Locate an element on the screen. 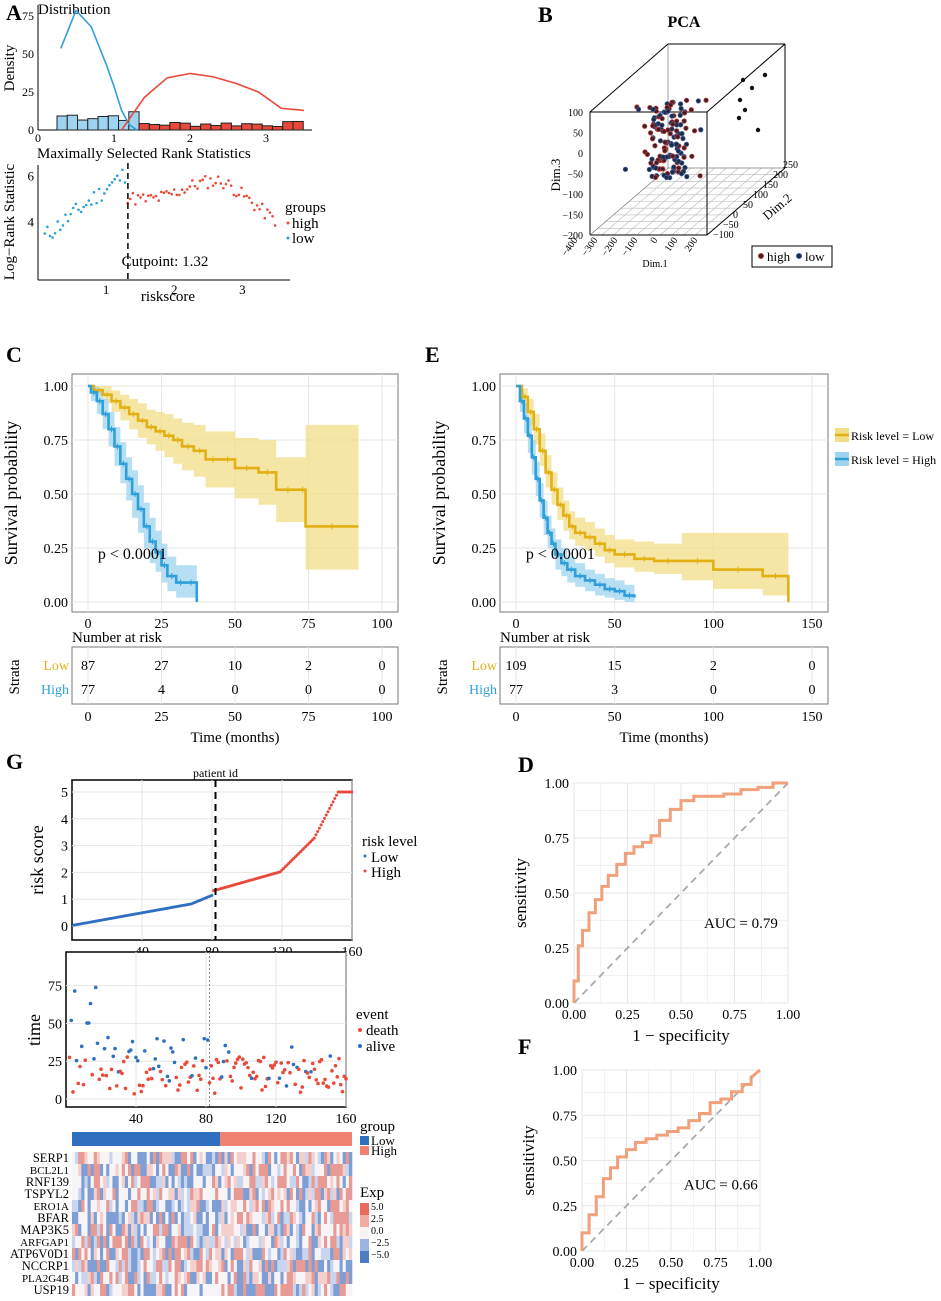 The image size is (941, 1301). y-tick-label: 0.25 is located at coordinates (557, 949).